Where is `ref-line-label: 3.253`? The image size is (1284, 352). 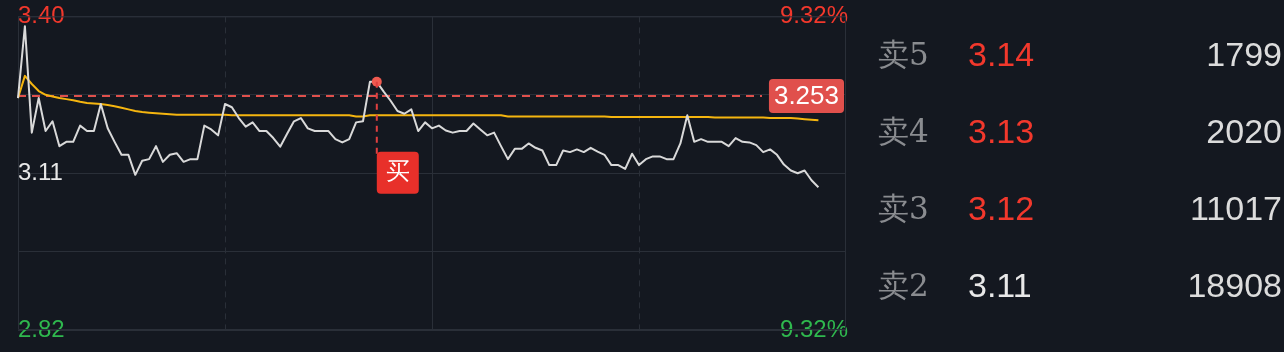 ref-line-label: 3.253 is located at coordinates (806, 95).